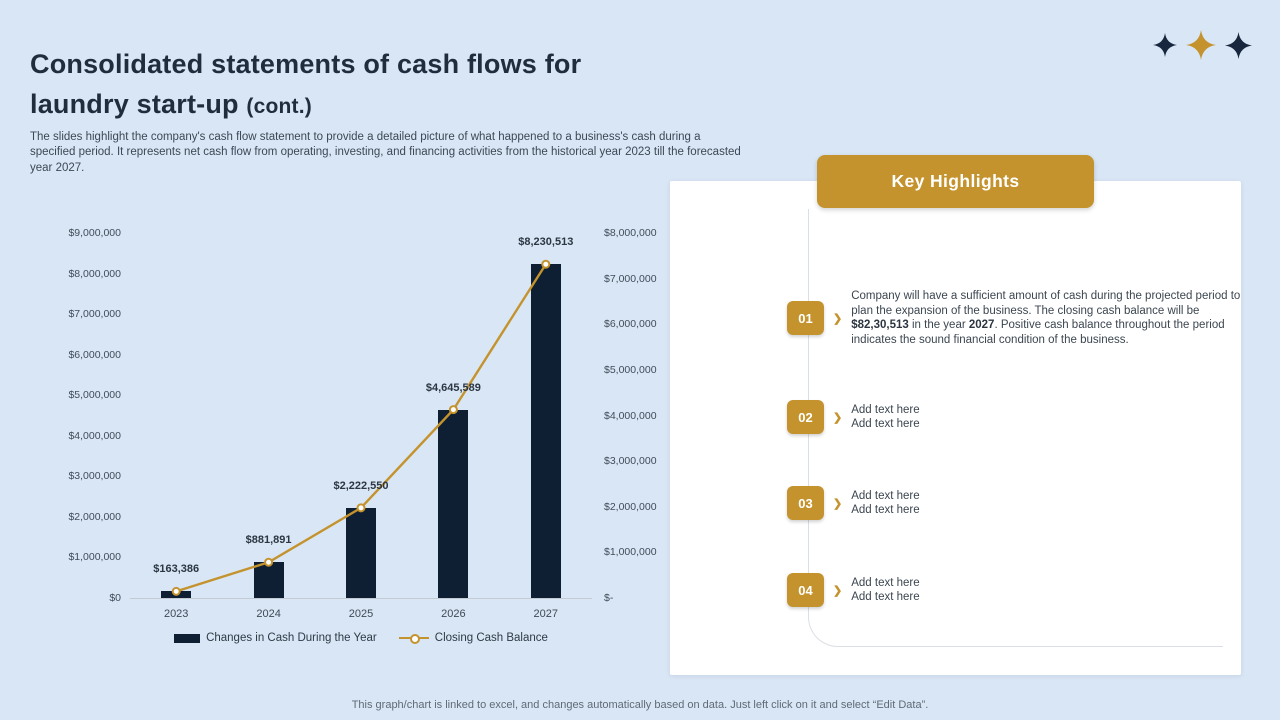  What do you see at coordinates (630, 506) in the screenshot?
I see `y-axis-tick-right: $2,000,000` at bounding box center [630, 506].